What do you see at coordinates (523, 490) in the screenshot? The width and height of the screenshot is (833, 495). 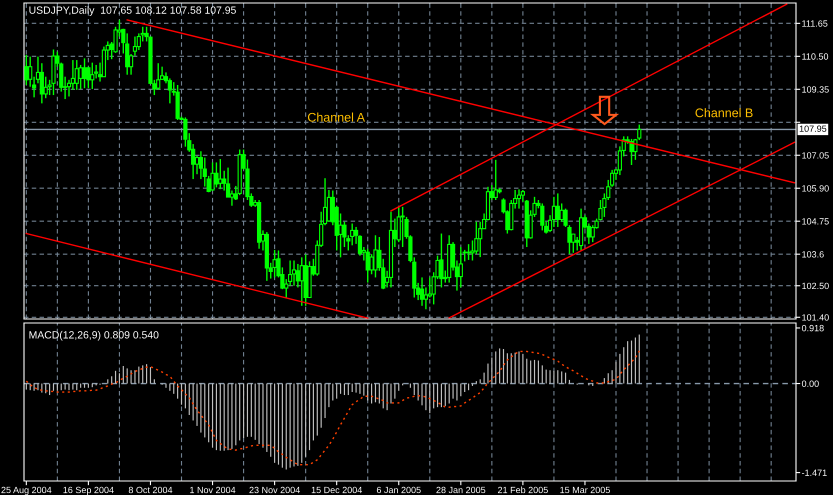 I see `x-tick-label: 21 Feb 2005` at bounding box center [523, 490].